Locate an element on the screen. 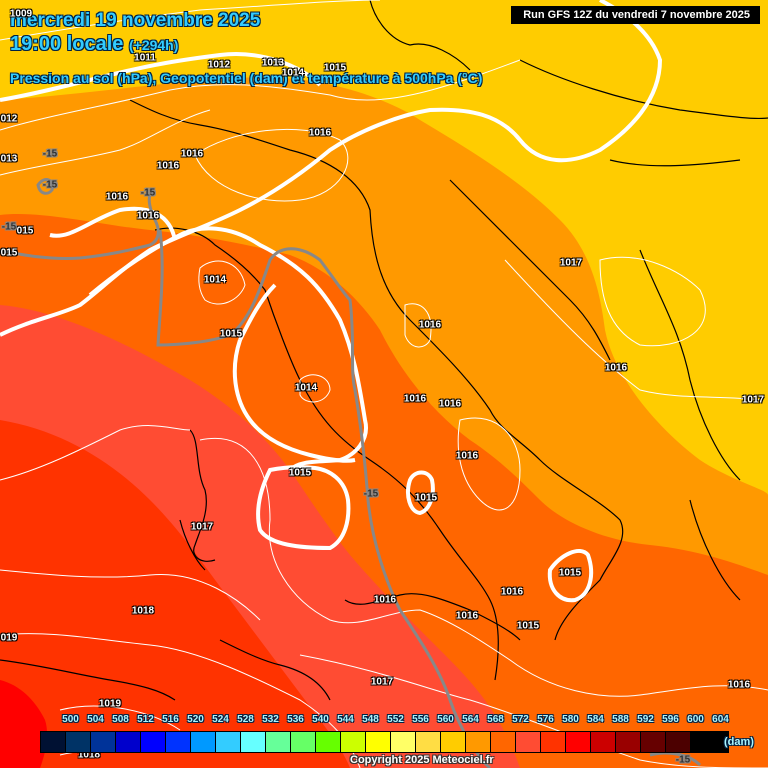 The image size is (768, 768). legend-tick: 552 is located at coordinates (395, 719).